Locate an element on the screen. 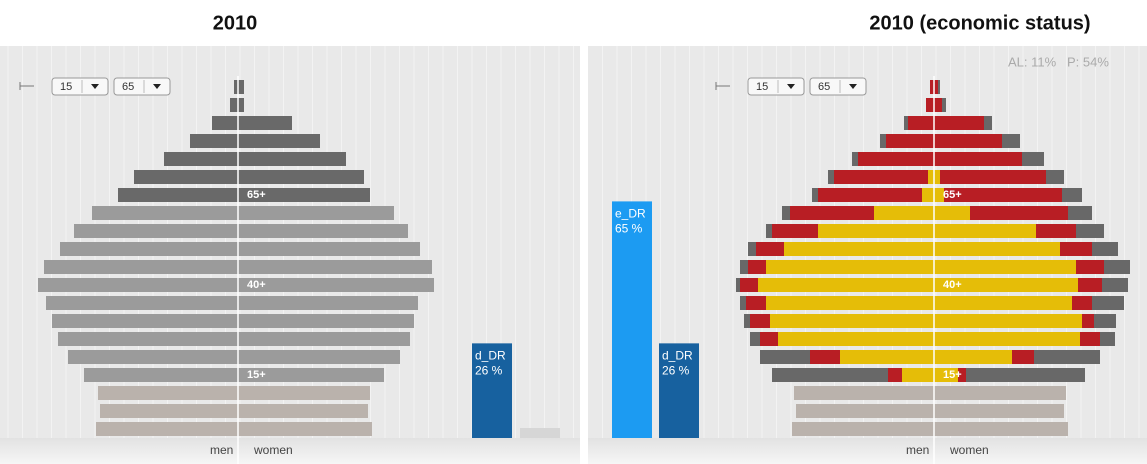 The height and width of the screenshot is (464, 1147). dropdown-value: 65 is located at coordinates (128, 87).